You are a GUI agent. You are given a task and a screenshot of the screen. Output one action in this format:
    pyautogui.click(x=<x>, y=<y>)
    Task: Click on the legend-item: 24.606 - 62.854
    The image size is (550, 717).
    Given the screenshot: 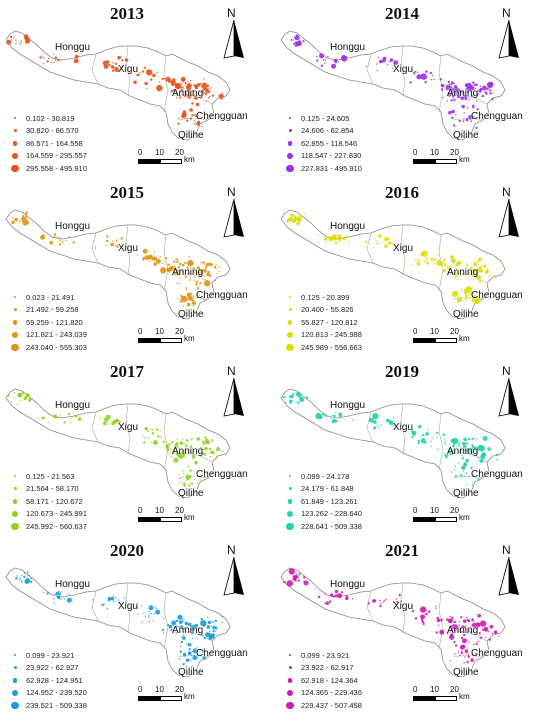 What is the action you would take?
    pyautogui.click(x=323, y=131)
    